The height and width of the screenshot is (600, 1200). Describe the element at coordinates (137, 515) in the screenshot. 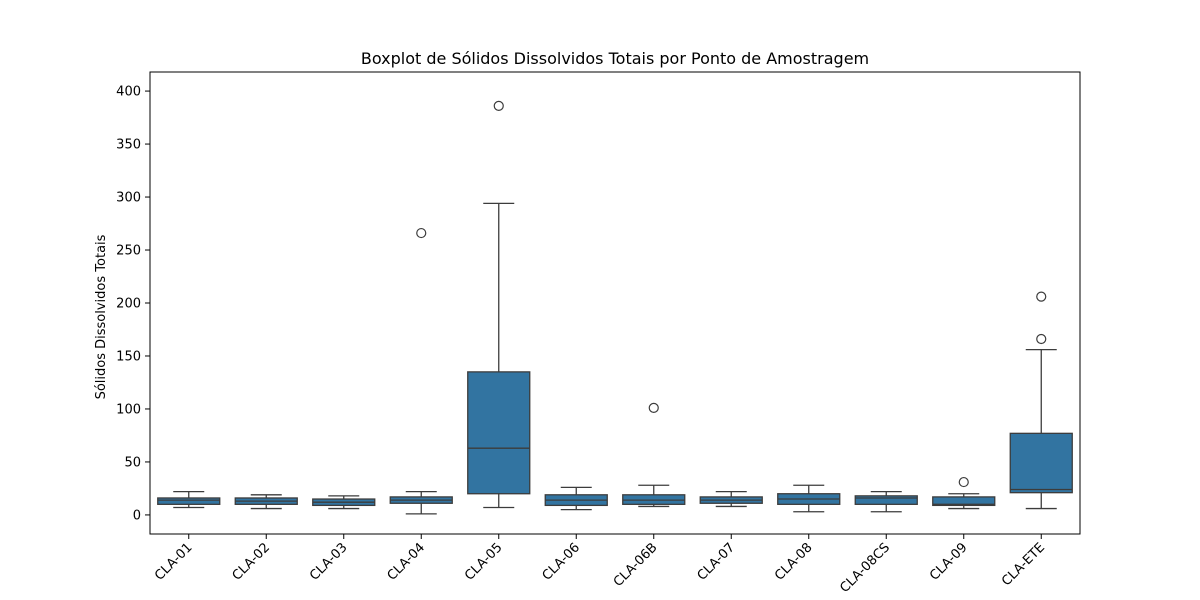

I see `y-tick-label: 0` at that location.